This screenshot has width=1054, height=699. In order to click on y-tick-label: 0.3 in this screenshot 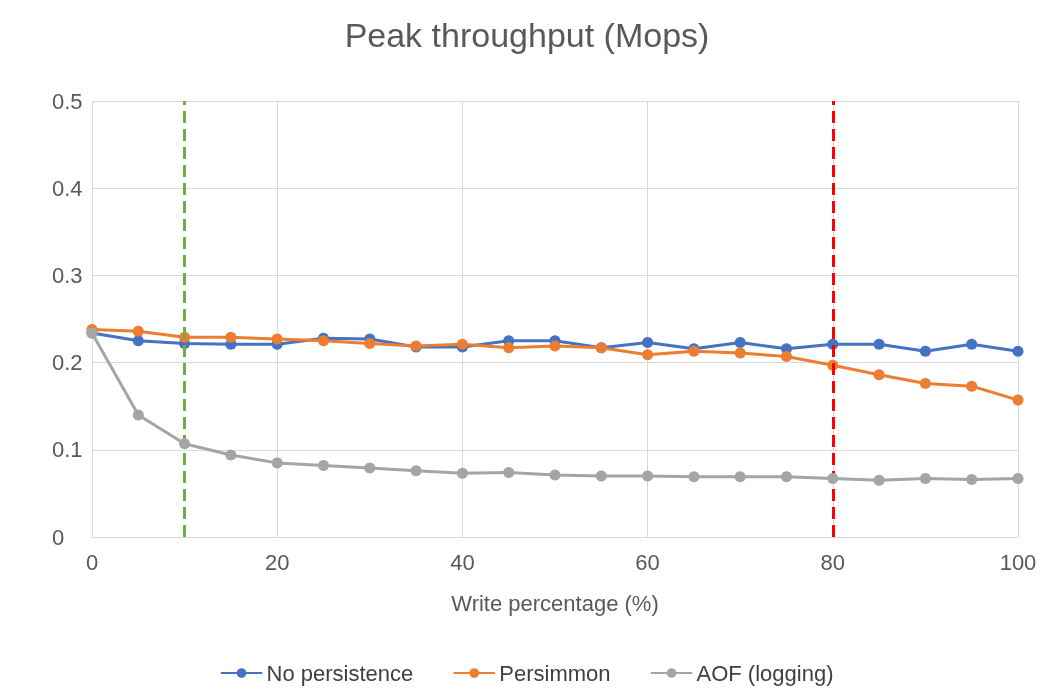, I will do `click(67, 275)`.